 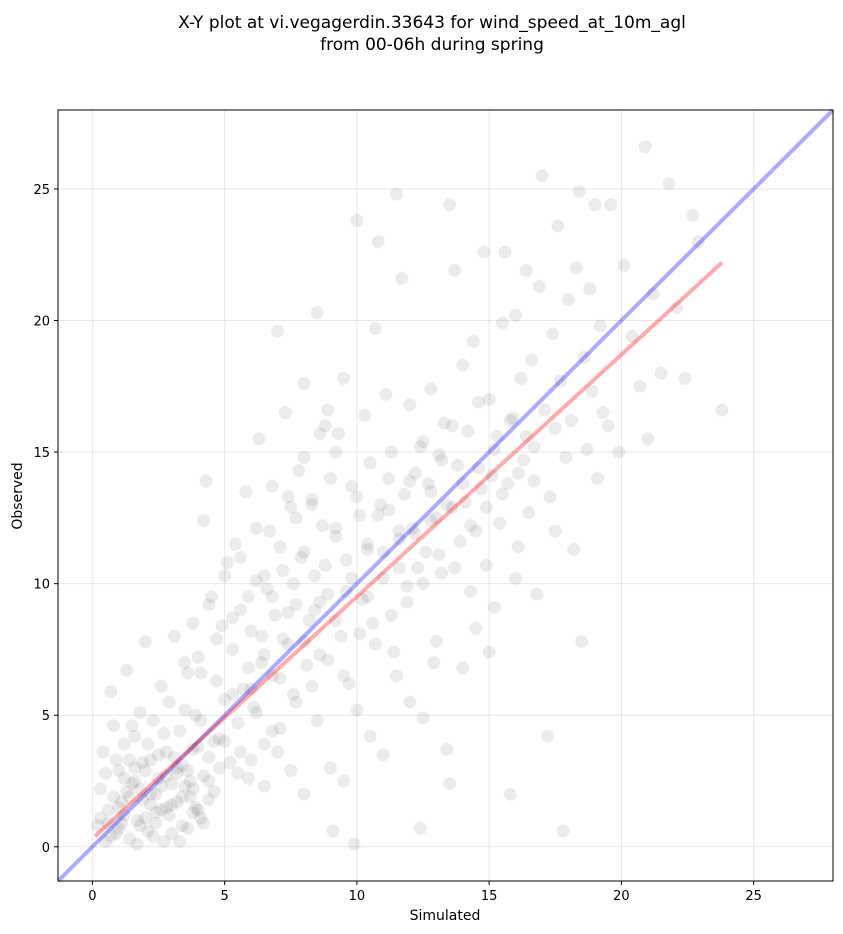 What do you see at coordinates (41, 190) in the screenshot?
I see `y-tick-label-5: 25` at bounding box center [41, 190].